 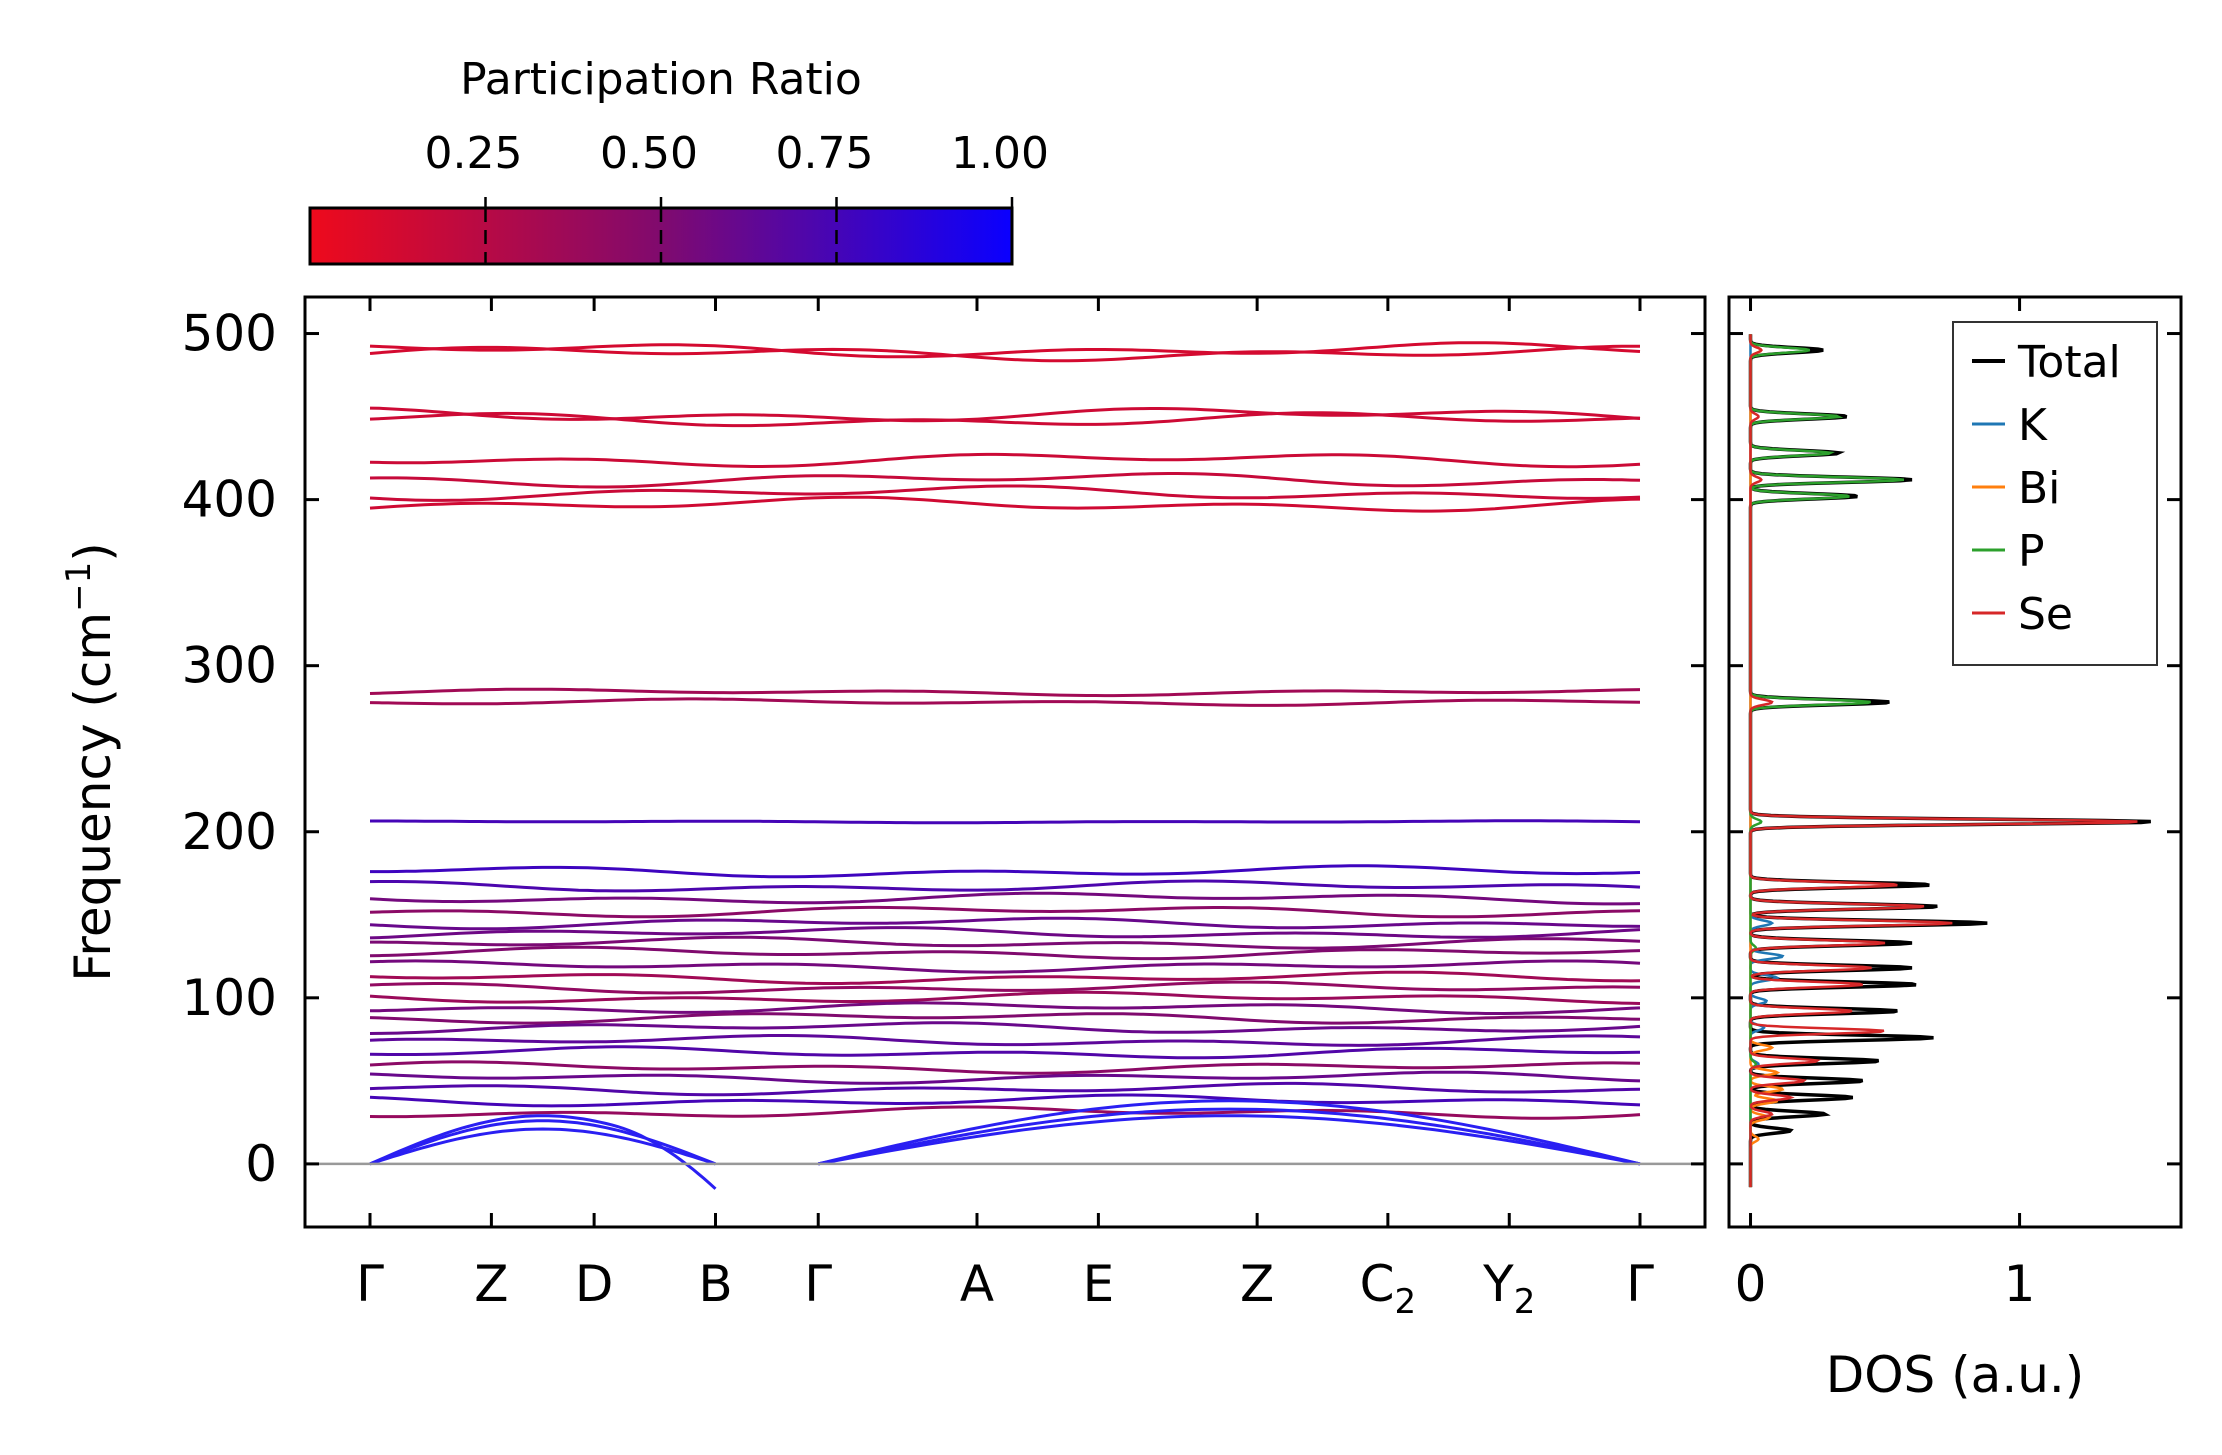 What do you see at coordinates (1099, 1284) in the screenshot?
I see `k-point-label: E` at bounding box center [1099, 1284].